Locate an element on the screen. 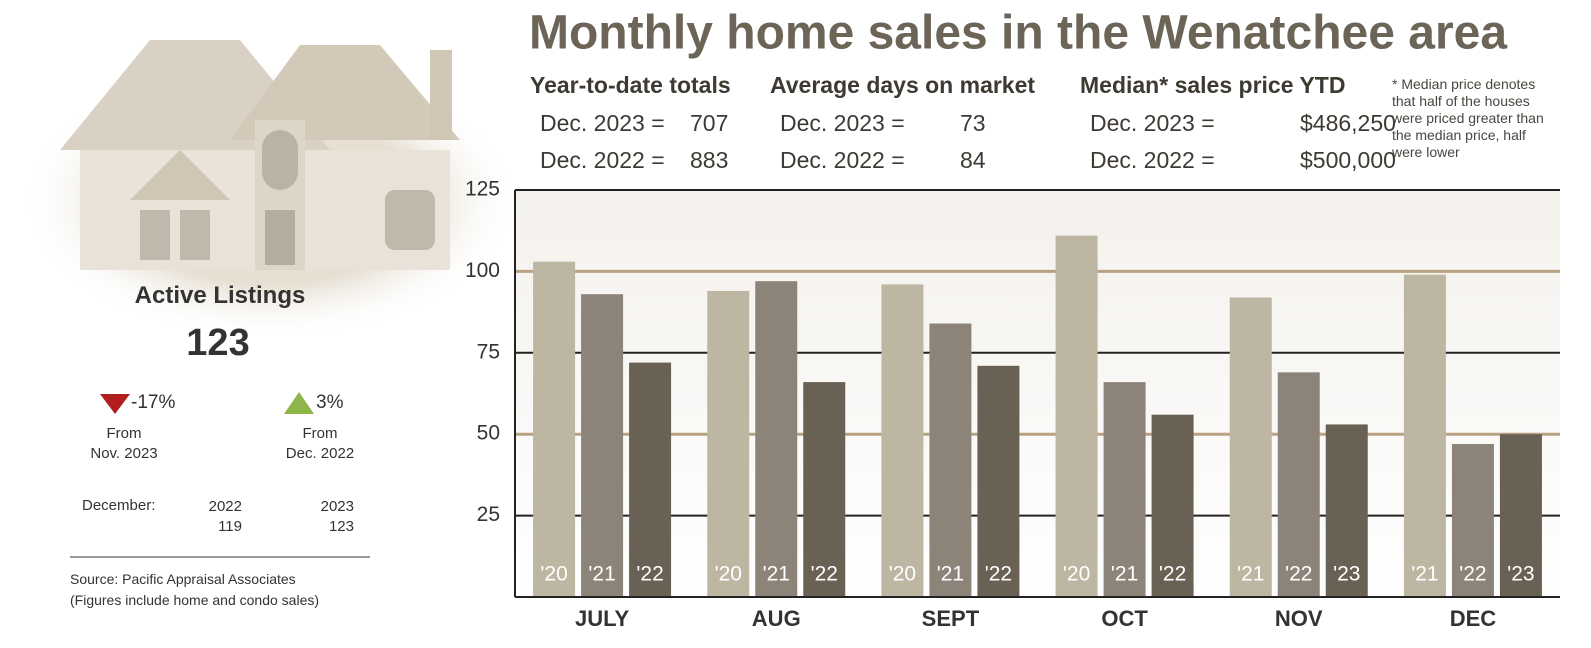 The height and width of the screenshot is (648, 1591). source-line: Source: Pacific Appraisal Associates is located at coordinates (183, 579).